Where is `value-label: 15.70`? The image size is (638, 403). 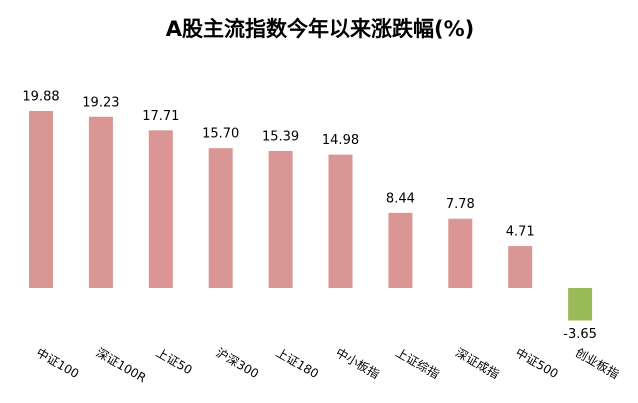
value-label: 15.70 is located at coordinates (220, 134).